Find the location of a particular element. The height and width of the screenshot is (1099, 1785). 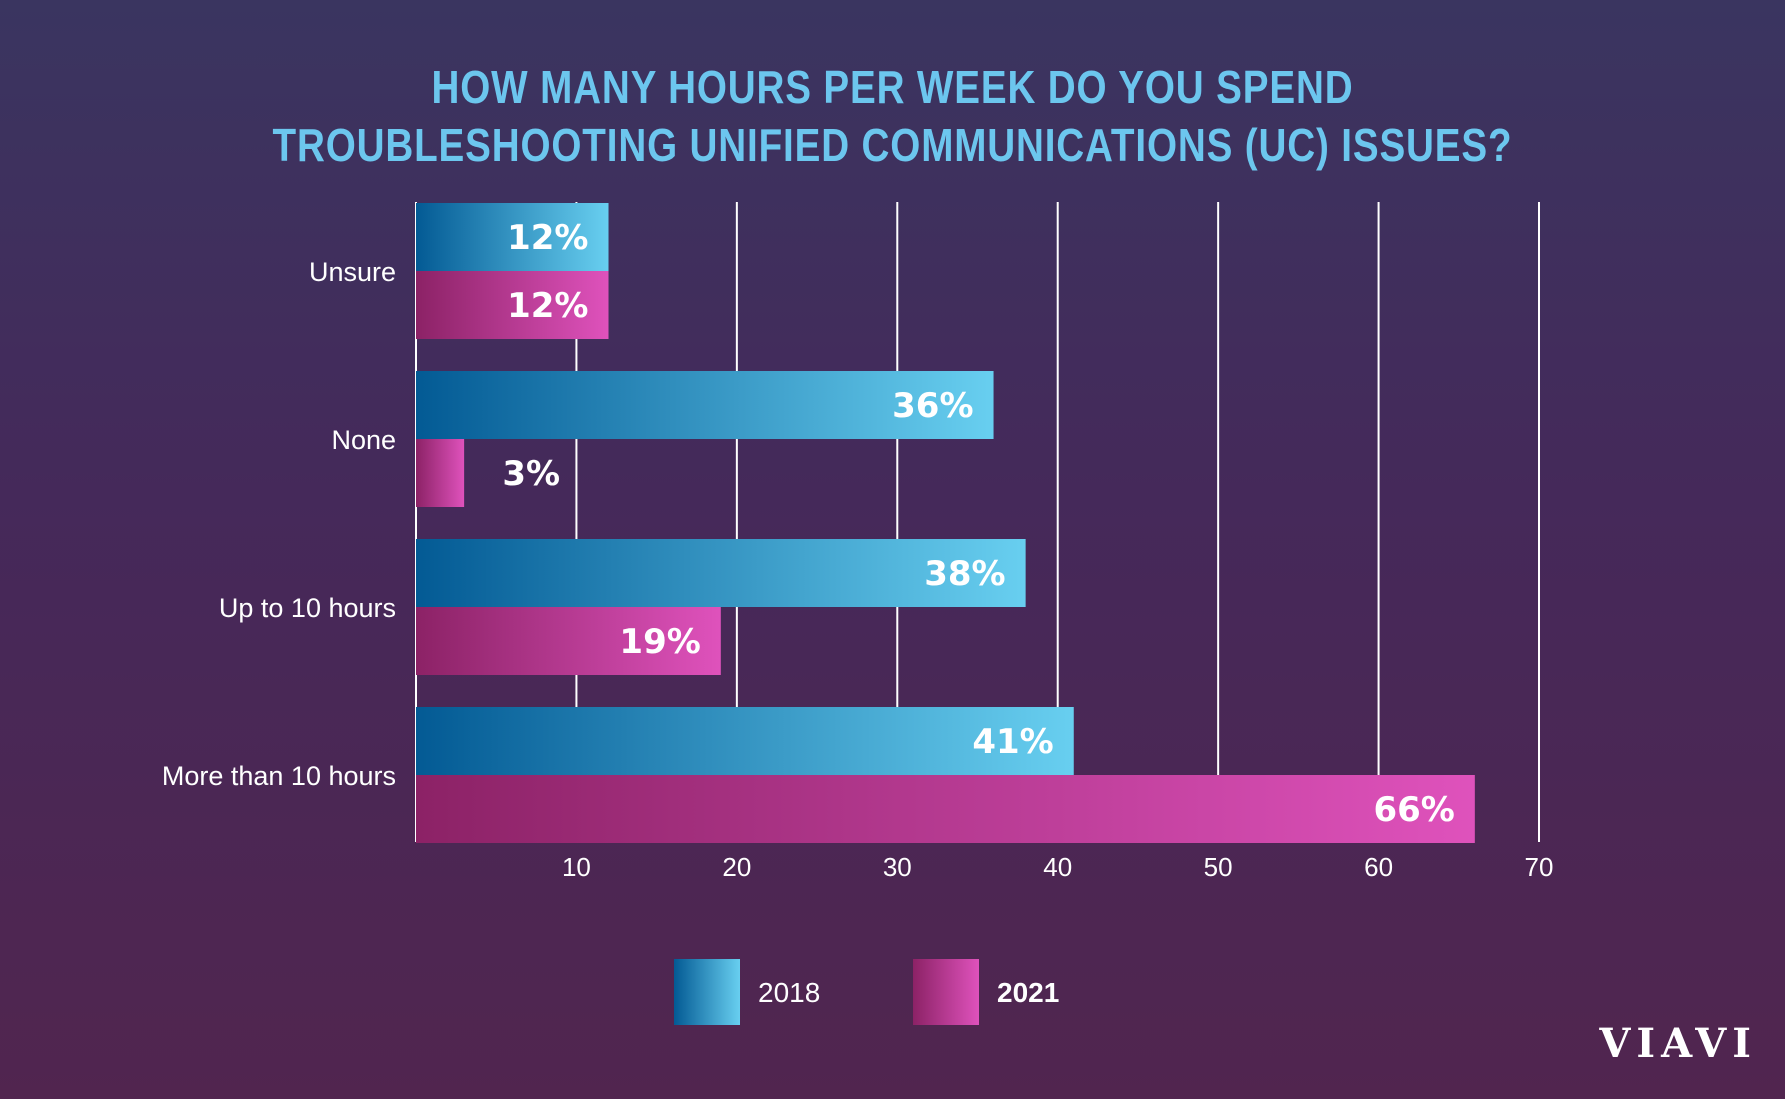

x-tick-label-40: 40 is located at coordinates (1057, 867).